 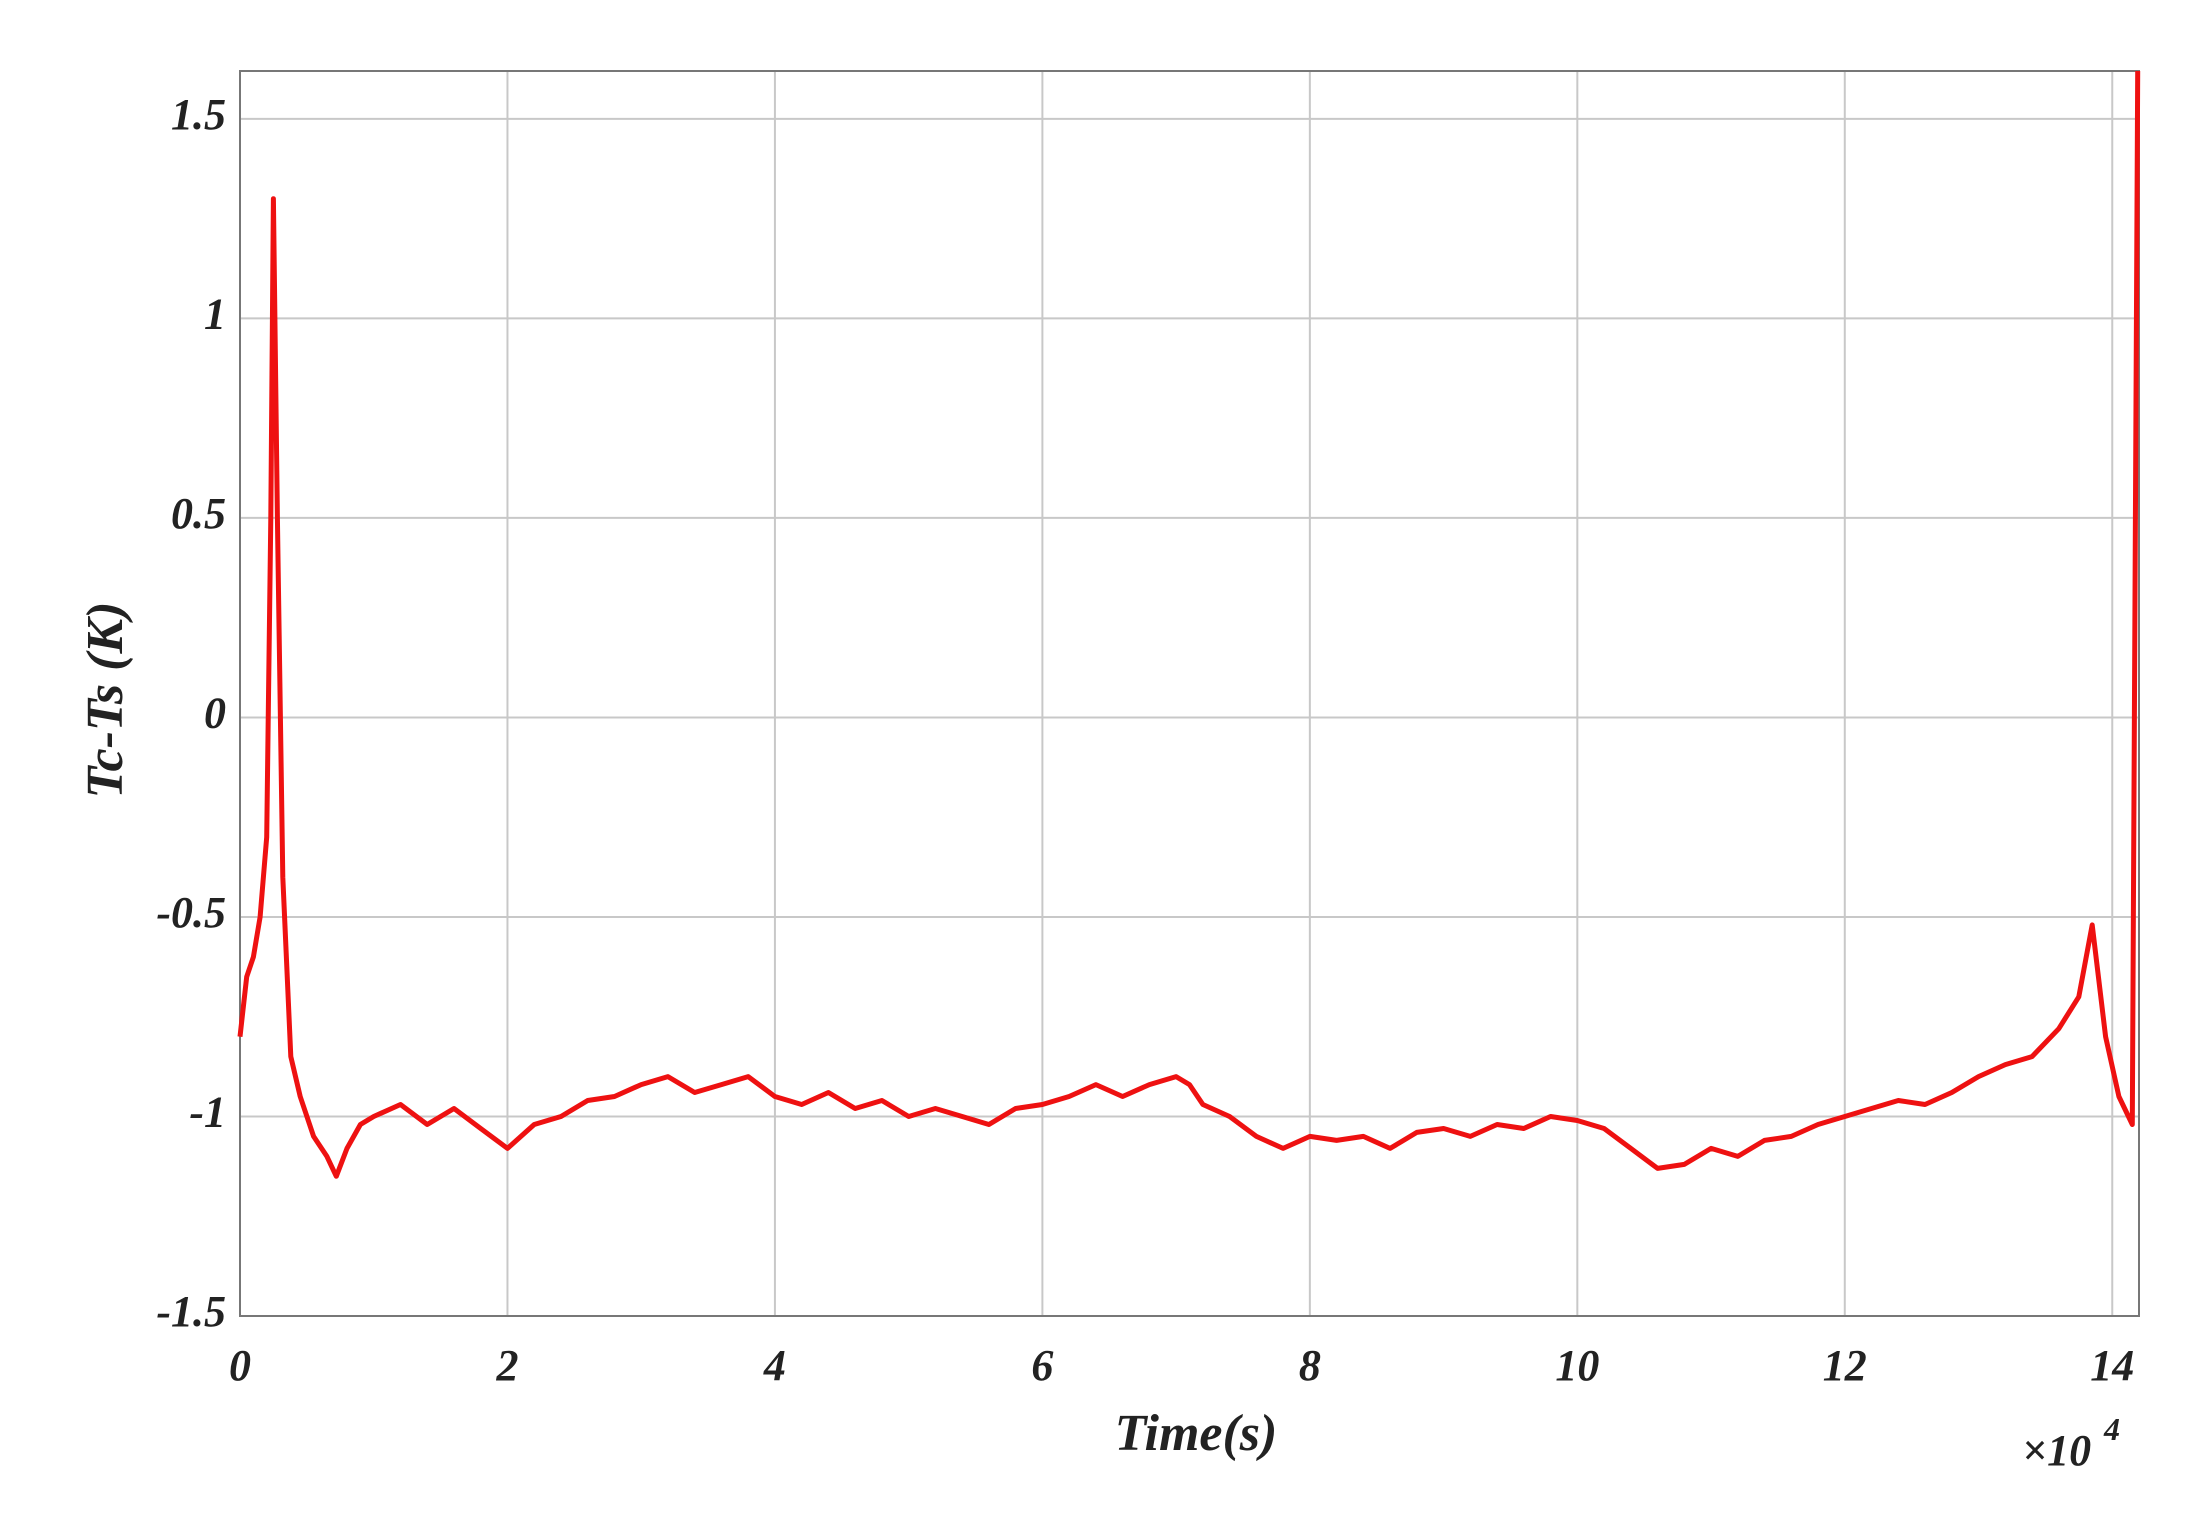 What do you see at coordinates (2112, 1365) in the screenshot?
I see `x-tick-label: 14` at bounding box center [2112, 1365].